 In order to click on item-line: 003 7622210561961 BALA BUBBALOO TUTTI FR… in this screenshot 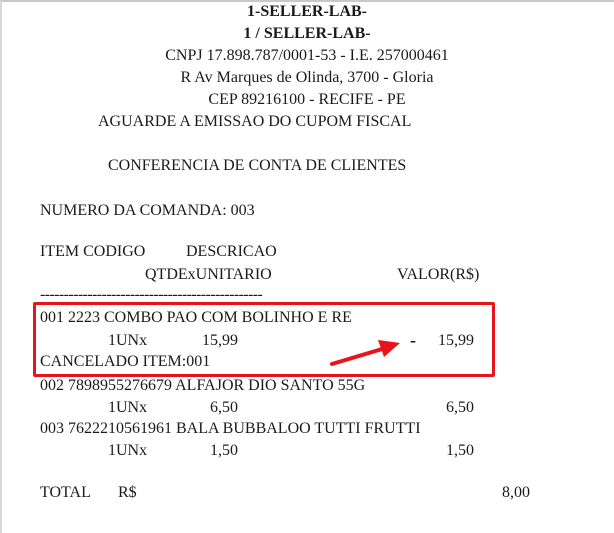, I will do `click(230, 428)`.